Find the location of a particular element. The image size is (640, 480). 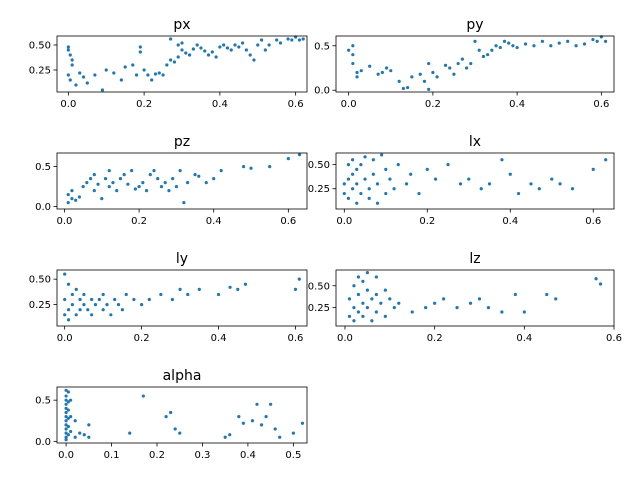

panel-px: px 0.0 0.2 0.4 0.6 0.25 0.50 is located at coordinates (168, 63).